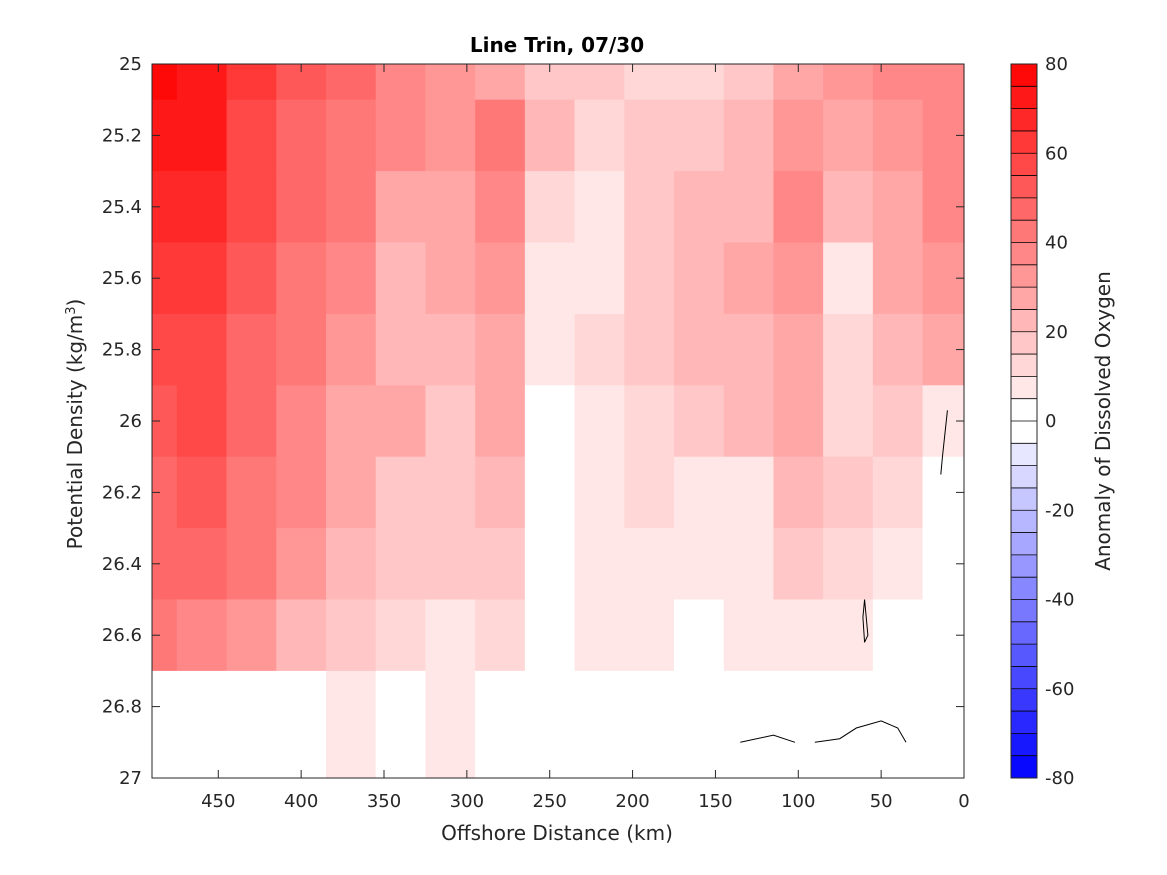  I want to click on zero-contour-lines, so click(844, 576).